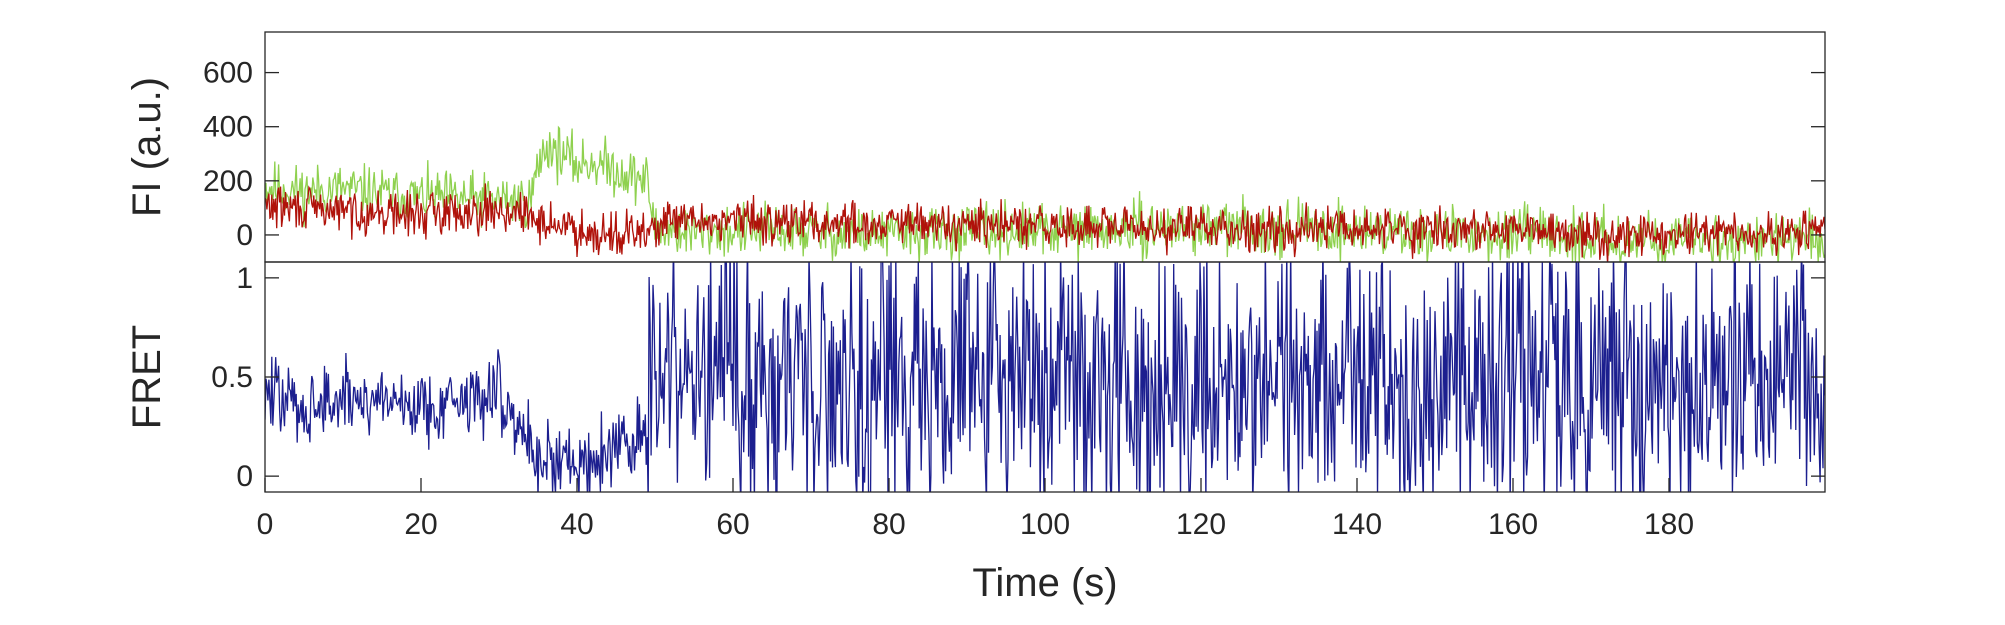  What do you see at coordinates (888, 524) in the screenshot?
I see `xtick-label: 80` at bounding box center [888, 524].